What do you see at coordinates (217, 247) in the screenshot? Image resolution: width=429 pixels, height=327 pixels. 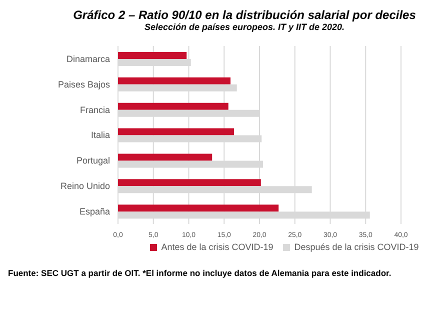 I see `legend-label: Antes de la crisis COVID-19` at bounding box center [217, 247].